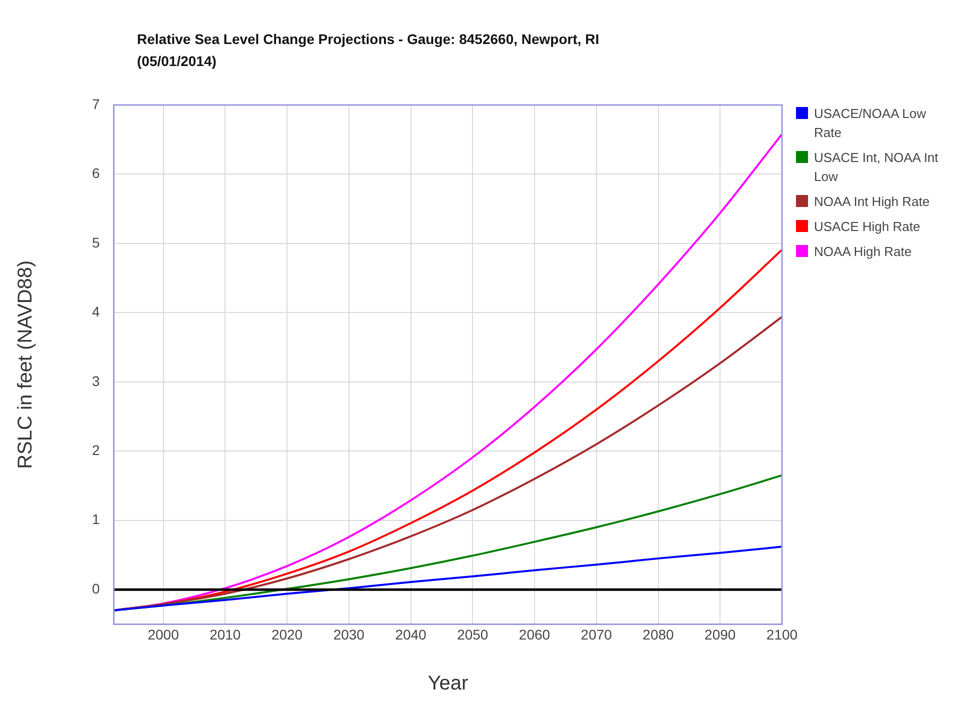 This screenshot has width=964, height=710. I want to click on x-tick-label: 2020, so click(287, 634).